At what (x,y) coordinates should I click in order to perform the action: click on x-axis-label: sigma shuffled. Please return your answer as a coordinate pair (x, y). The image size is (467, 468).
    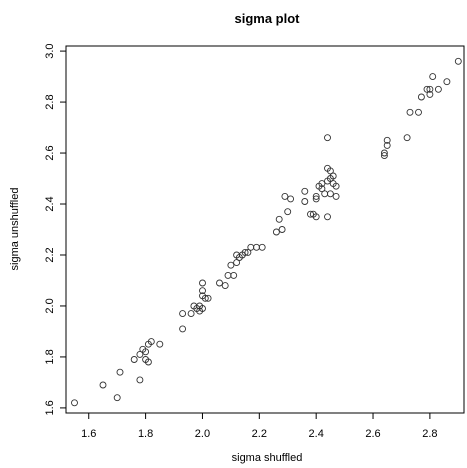
    Looking at the image, I should click on (267, 458).